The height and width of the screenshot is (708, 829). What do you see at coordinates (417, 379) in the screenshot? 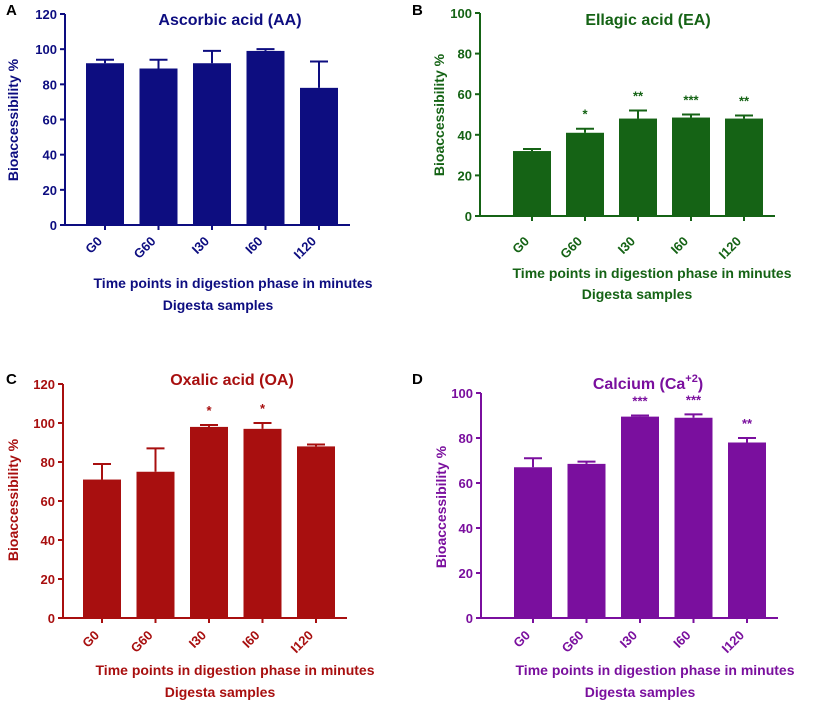
I see `panel-label: D` at bounding box center [417, 379].